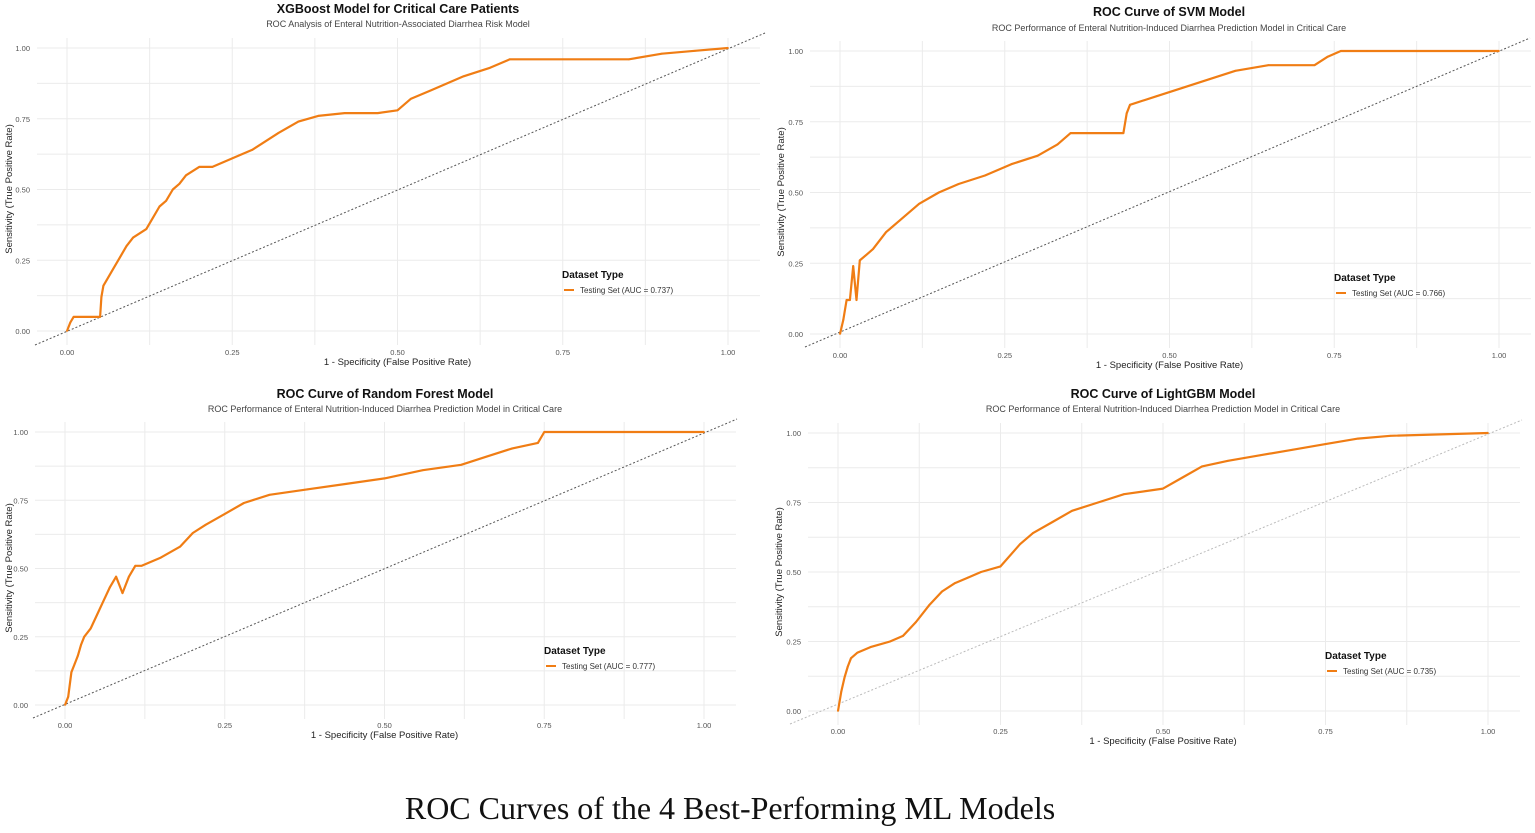 The height and width of the screenshot is (833, 1535). Describe the element at coordinates (22, 331) in the screenshot. I see `y-tick-label: 0.00` at that location.